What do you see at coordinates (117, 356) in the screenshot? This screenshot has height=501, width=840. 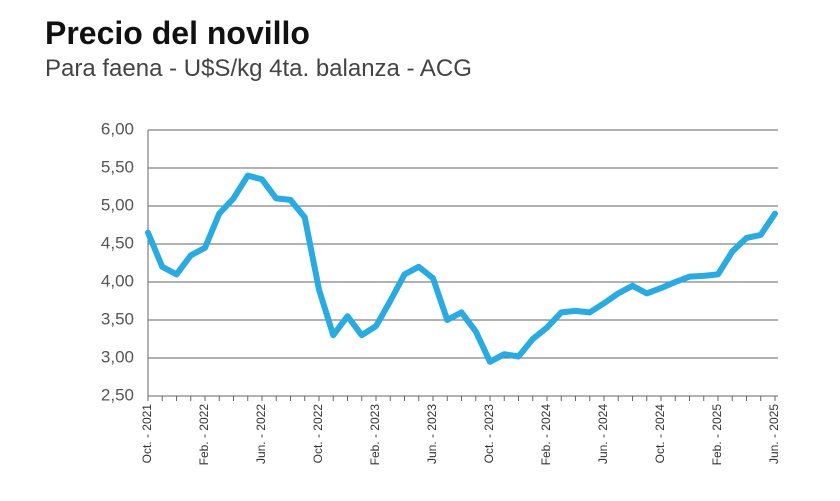 I see `y-tick-label: 3,00` at bounding box center [117, 356].